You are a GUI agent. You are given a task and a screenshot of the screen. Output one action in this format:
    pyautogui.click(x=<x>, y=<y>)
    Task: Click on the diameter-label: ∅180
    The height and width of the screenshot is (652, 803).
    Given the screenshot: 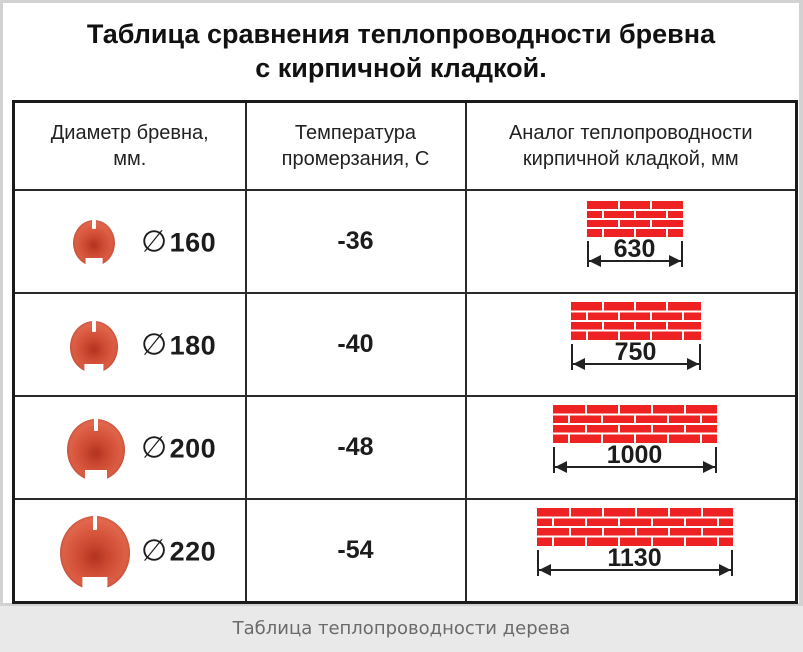 What is the action you would take?
    pyautogui.click(x=178, y=344)
    